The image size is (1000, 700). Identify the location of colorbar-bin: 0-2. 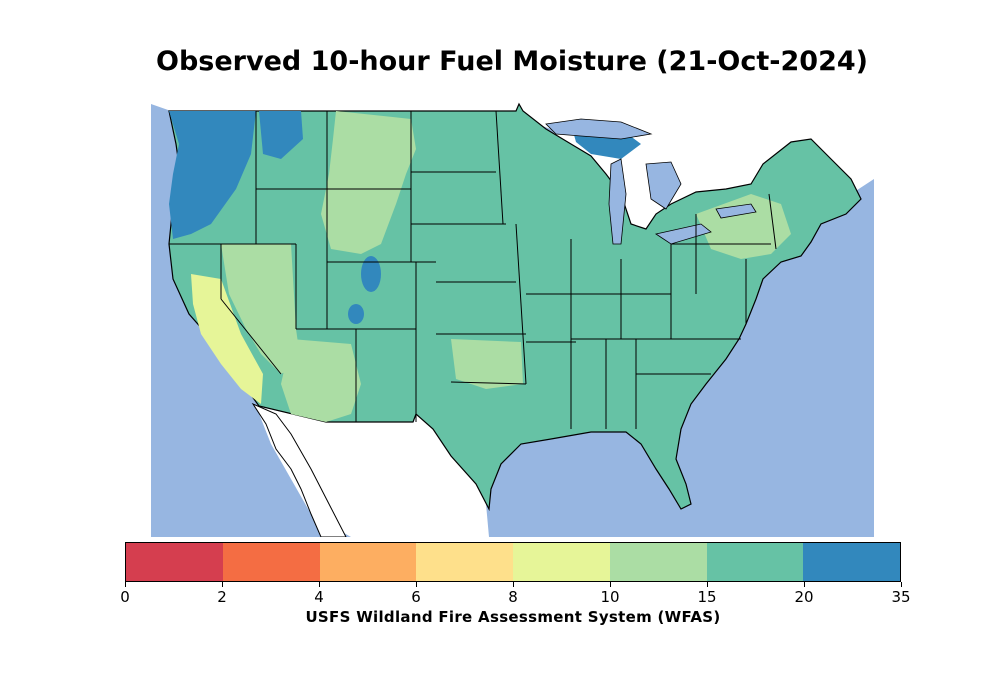
(174, 562).